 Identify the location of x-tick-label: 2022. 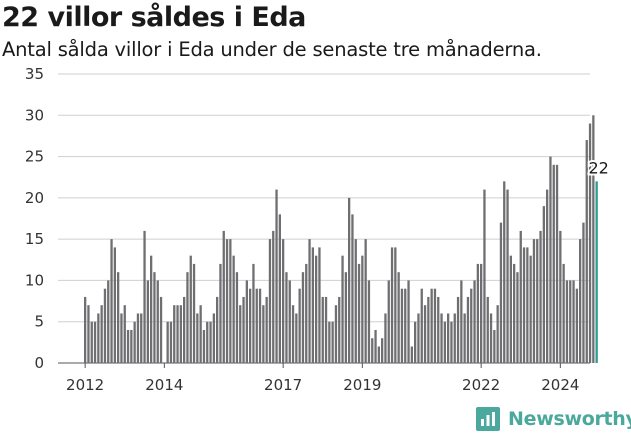
(481, 385).